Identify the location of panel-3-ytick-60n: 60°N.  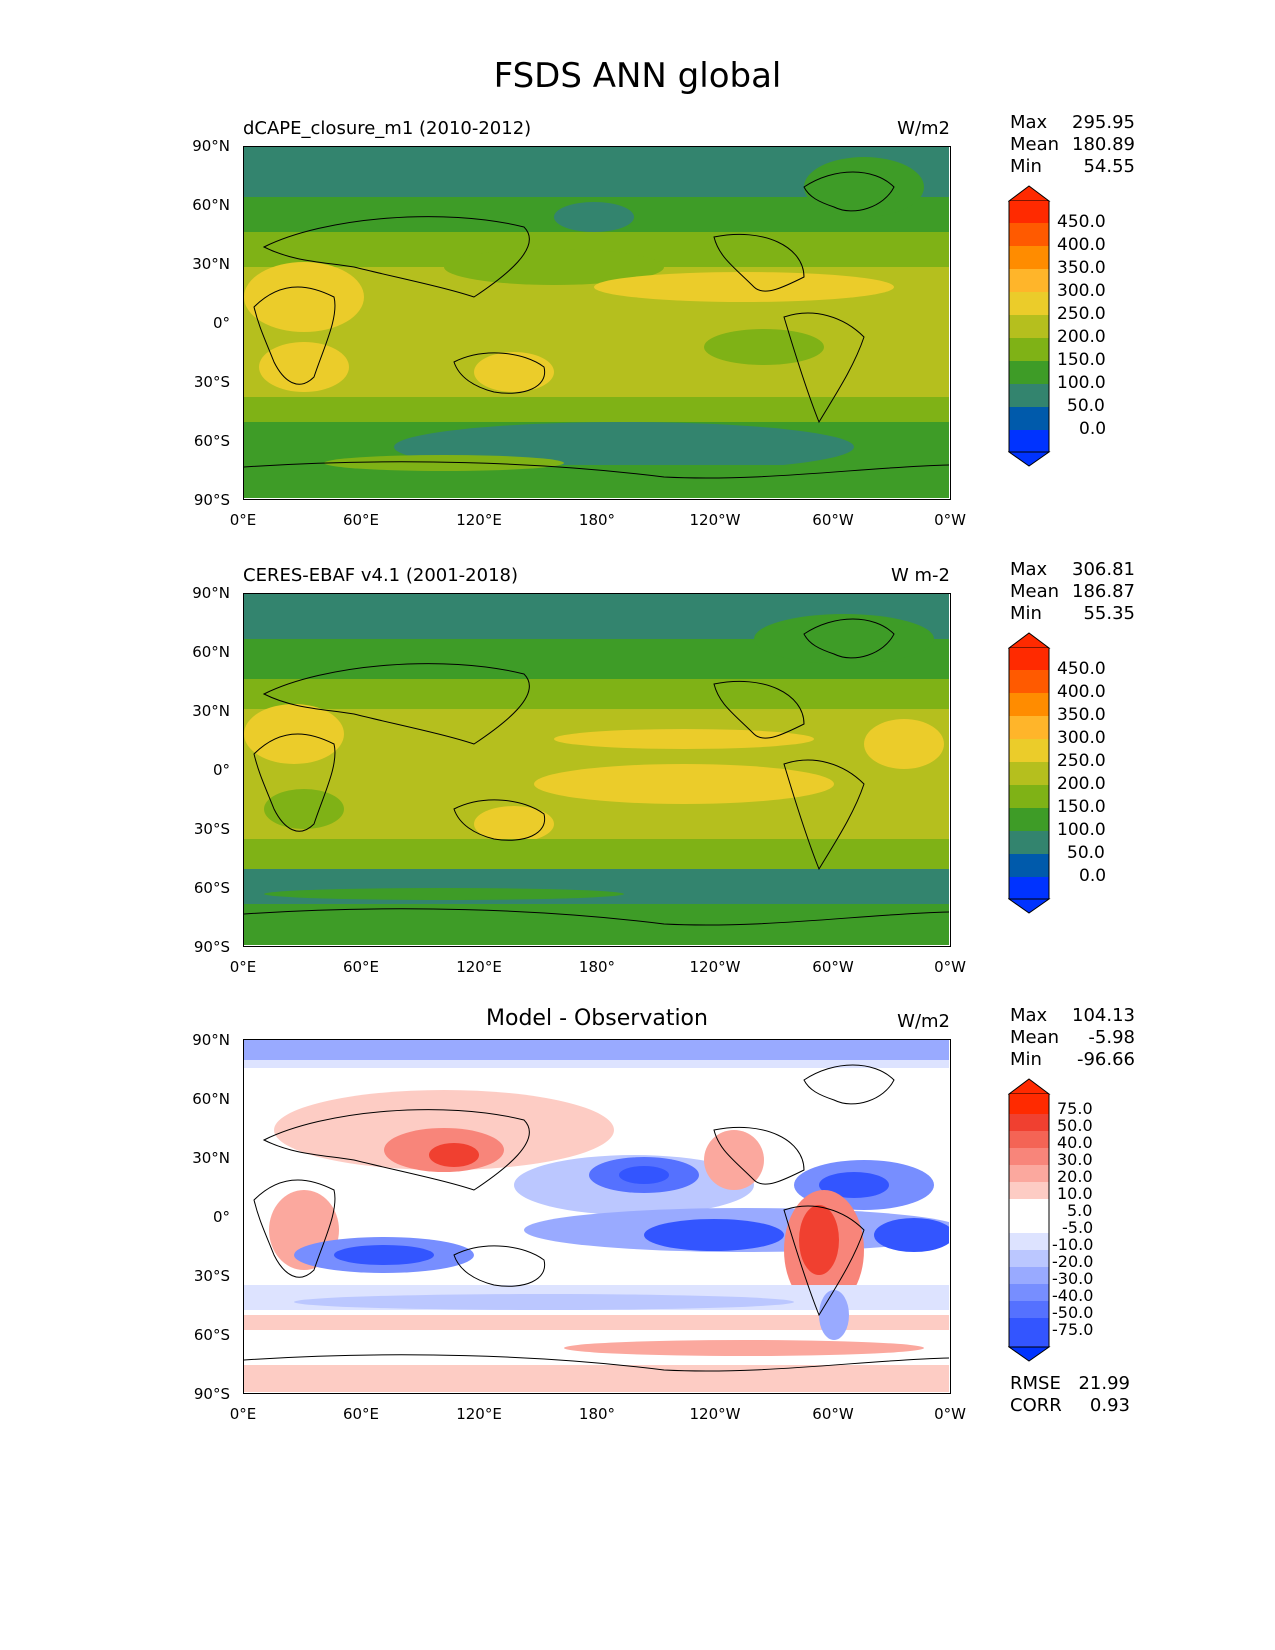
(211, 1099).